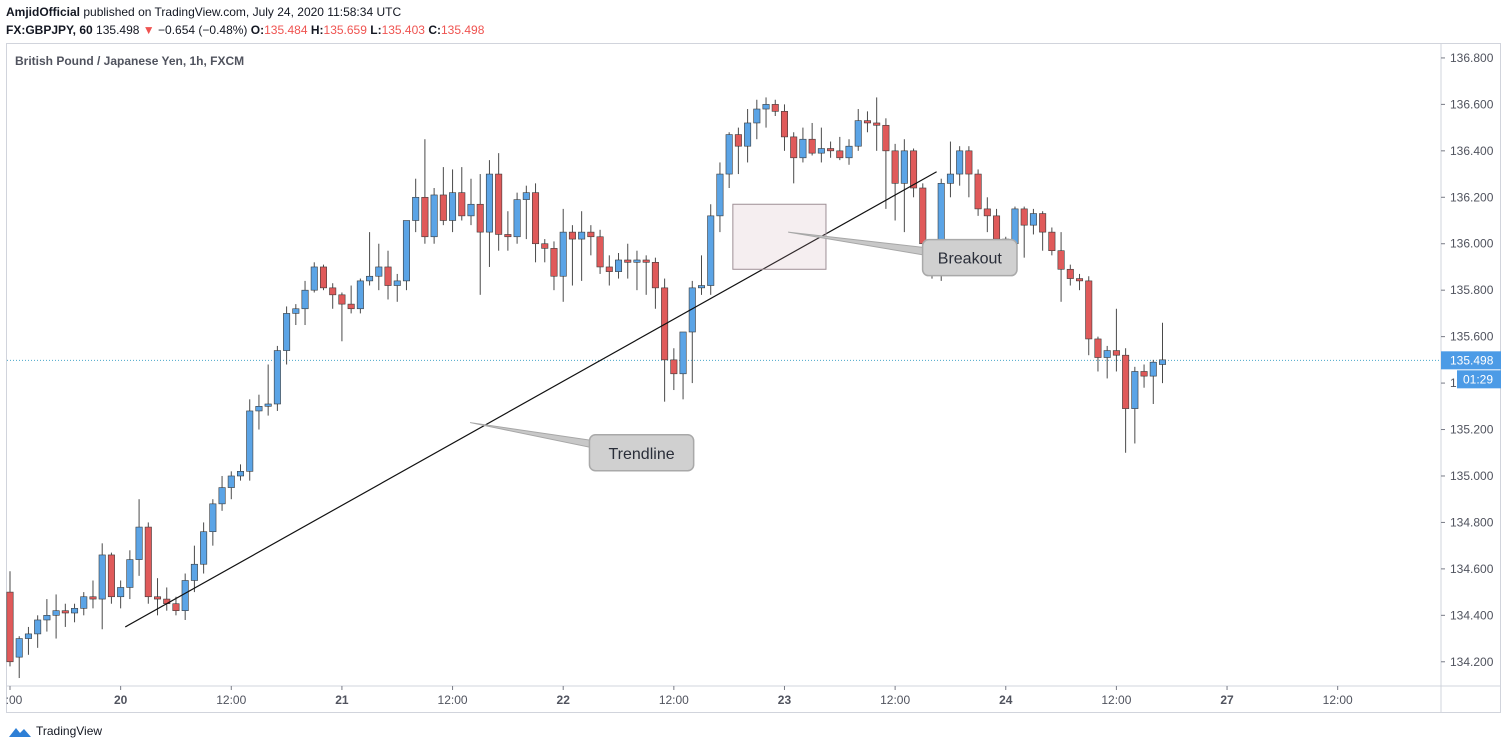  I want to click on high-label: H:, so click(317, 30).